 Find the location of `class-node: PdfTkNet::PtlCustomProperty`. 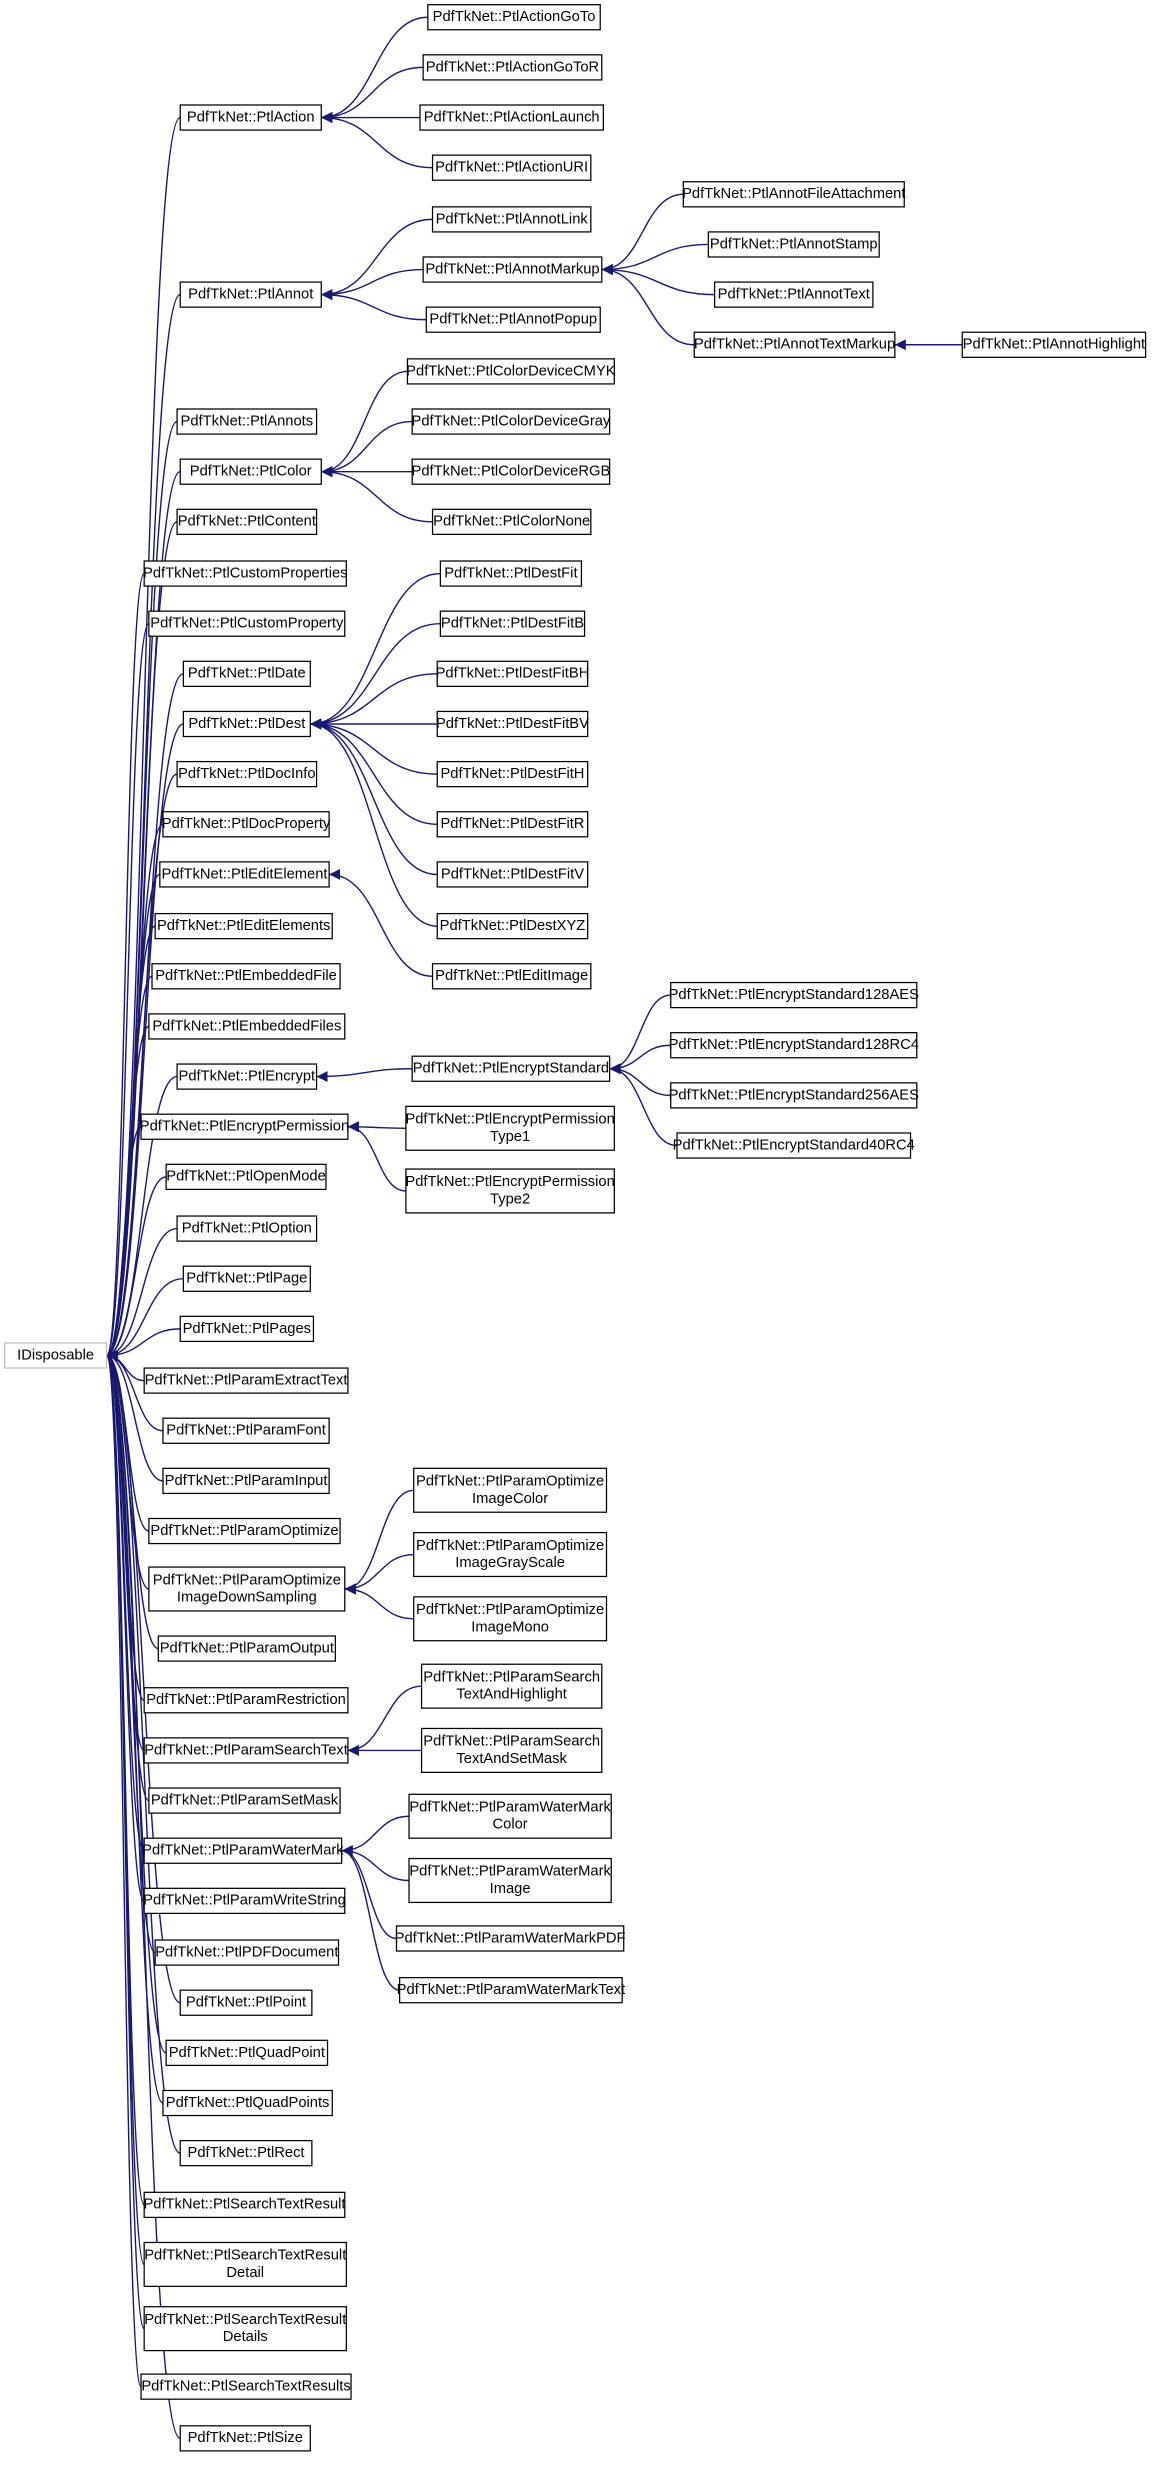

class-node: PdfTkNet::PtlCustomProperty is located at coordinates (247, 623).